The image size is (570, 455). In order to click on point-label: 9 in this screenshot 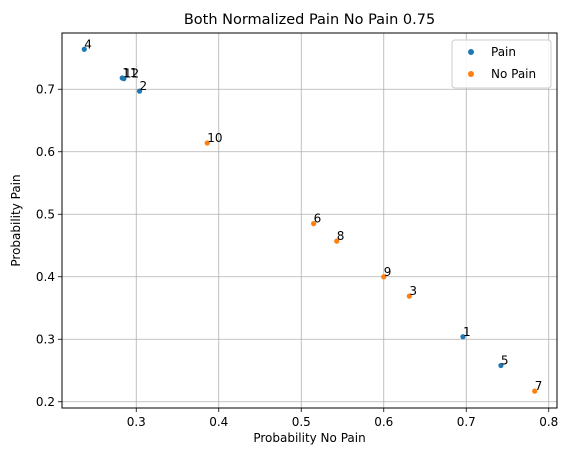, I will do `click(388, 272)`.